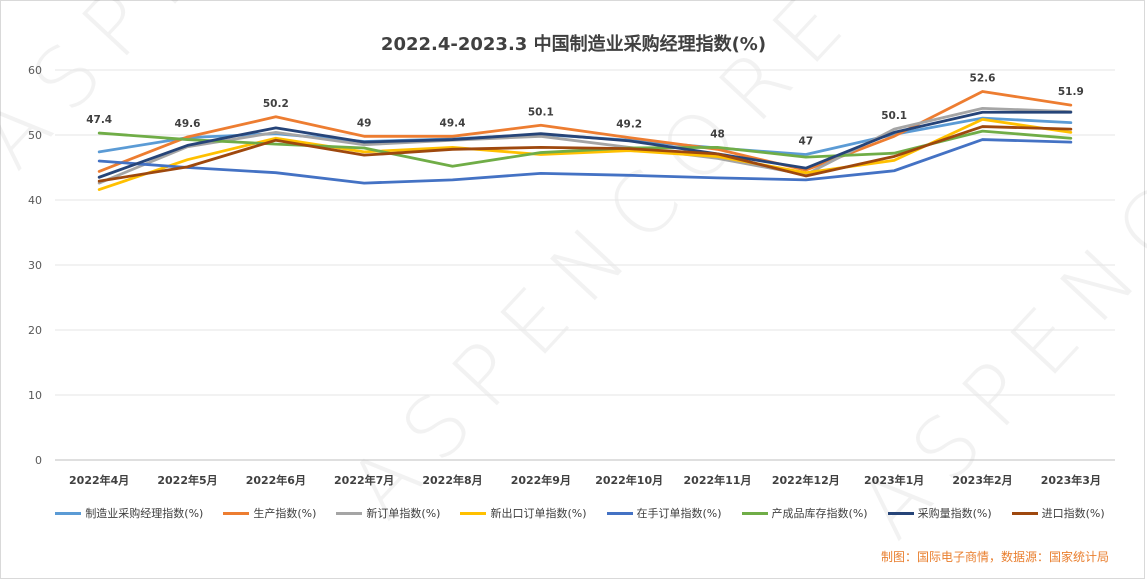 The height and width of the screenshot is (581, 1147). I want to click on legend-label: 进口指数(%), so click(1073, 513).